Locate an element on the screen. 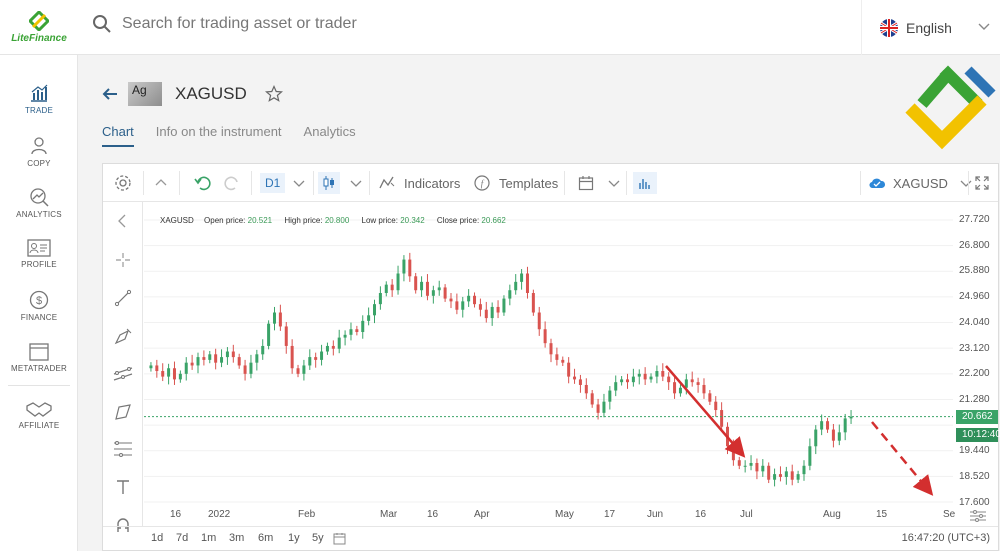 This screenshot has width=1000, height=551. sidebar-item-trade: TRADE is located at coordinates (39, 99).